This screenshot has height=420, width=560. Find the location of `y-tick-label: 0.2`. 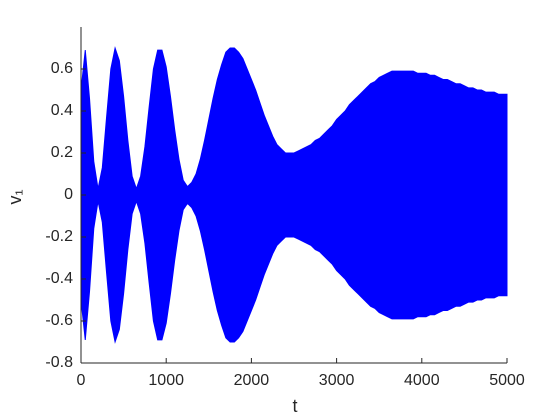

y-tick-label: 0.2 is located at coordinates (62, 152).